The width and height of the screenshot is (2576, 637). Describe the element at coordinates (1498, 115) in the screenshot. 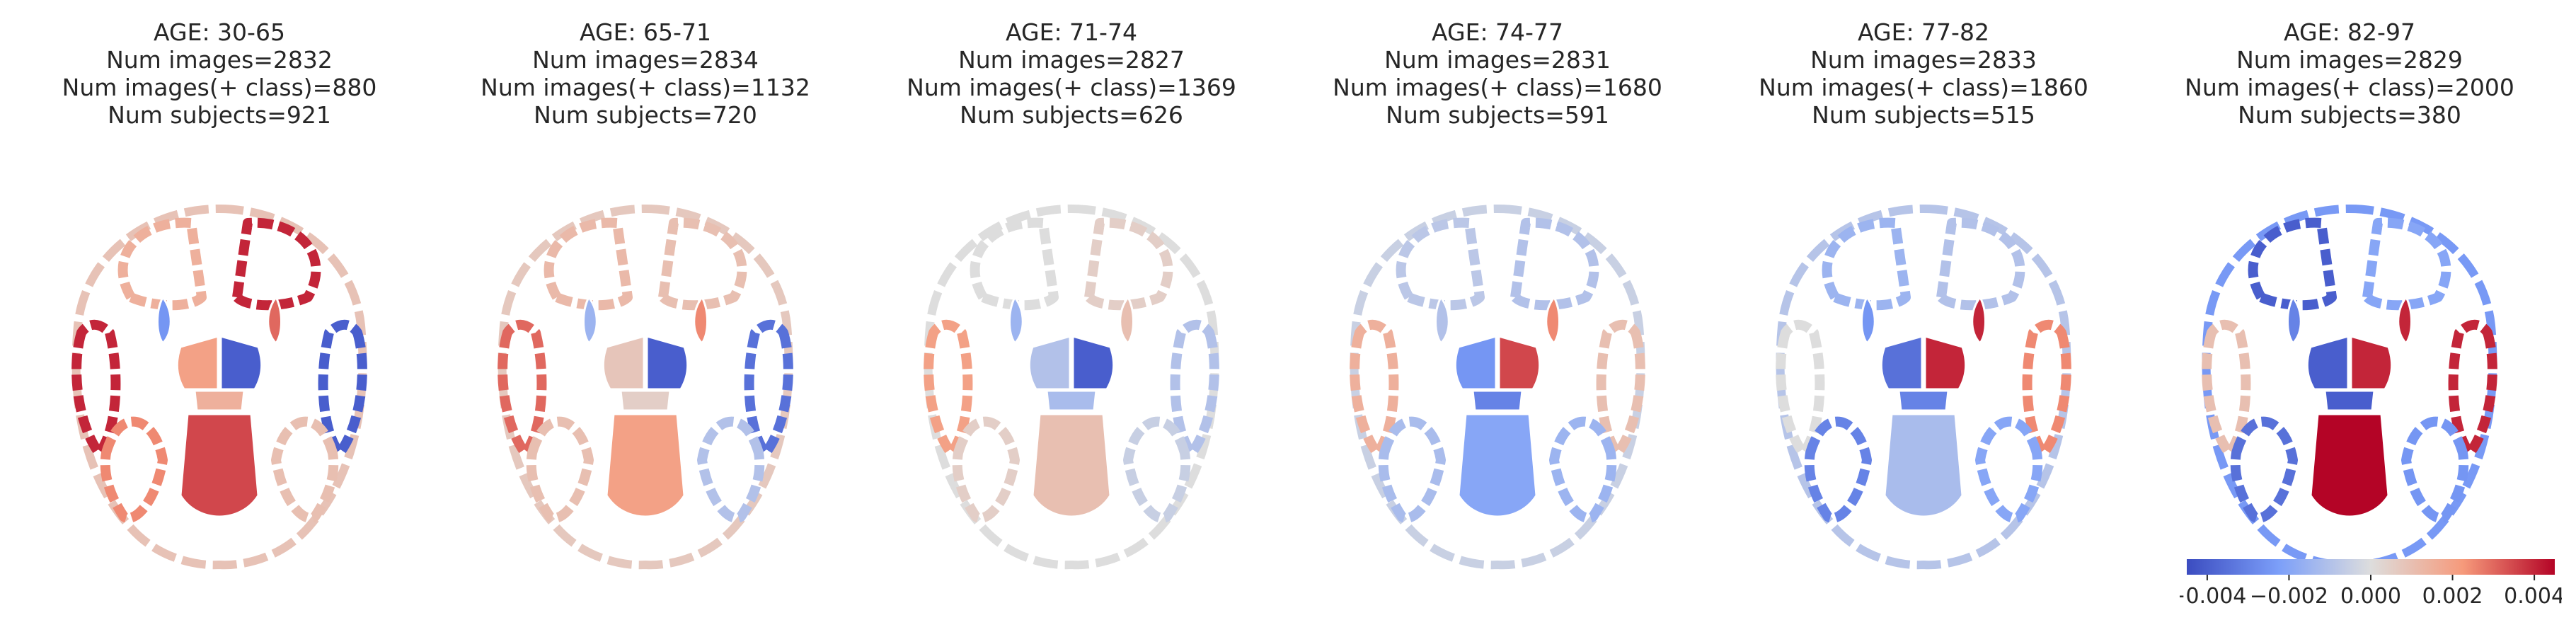

I see `num-subjects-label: Num subjects=591` at that location.